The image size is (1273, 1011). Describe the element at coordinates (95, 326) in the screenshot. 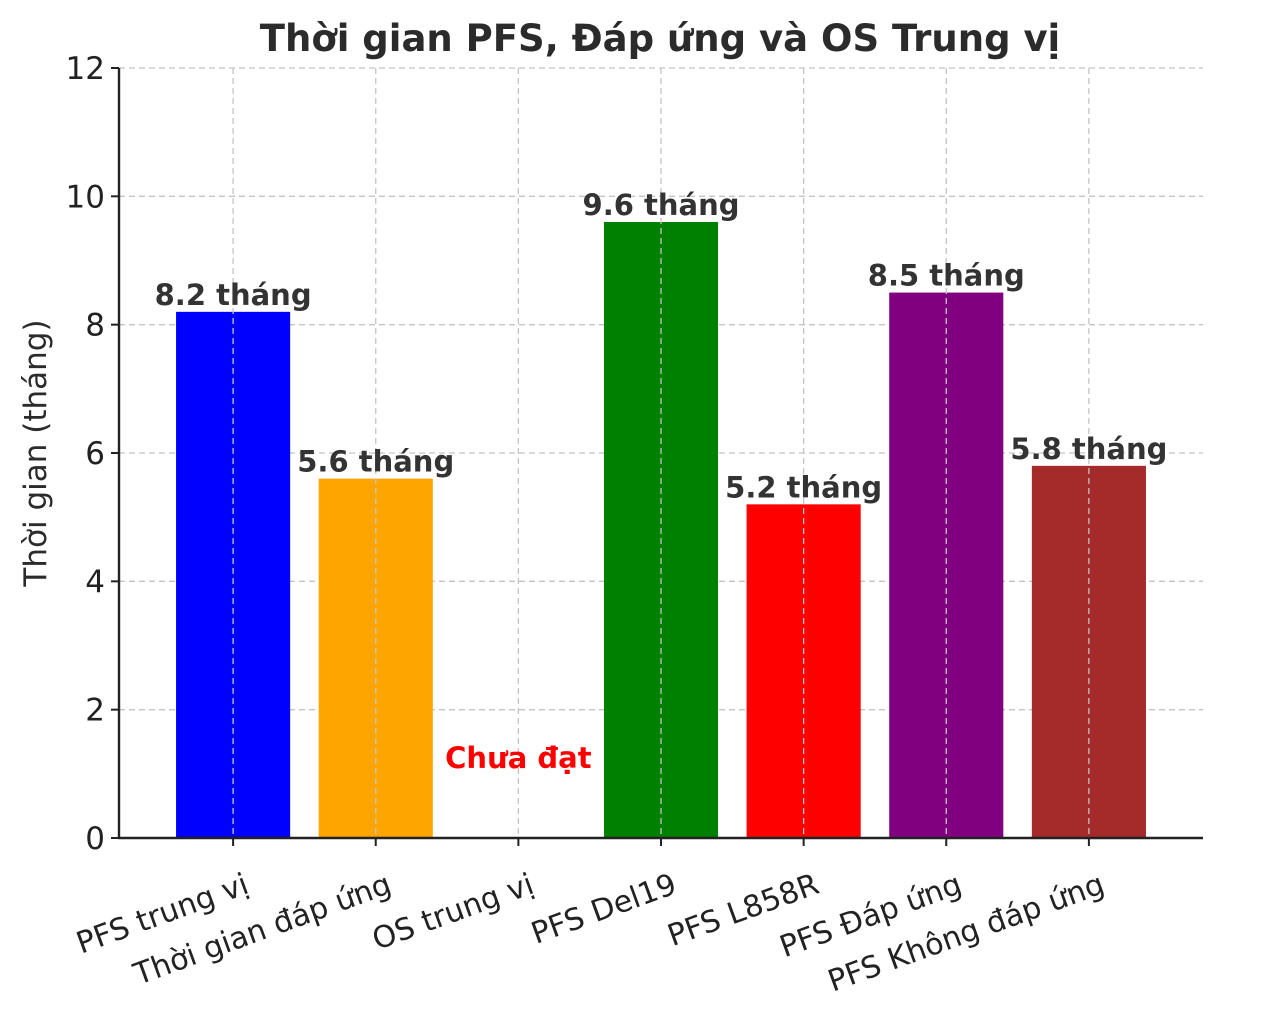

I see `y-tick-label: 8` at that location.